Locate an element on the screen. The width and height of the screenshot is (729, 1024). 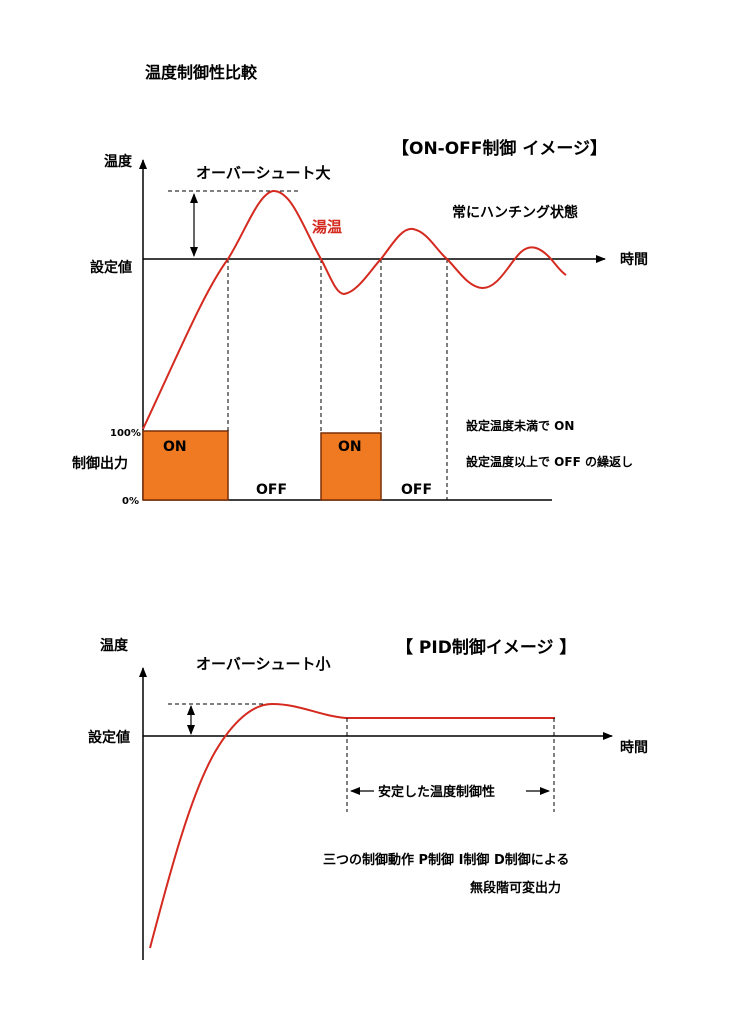
onoff-rule-on: 設定温度未満で ON is located at coordinates (520, 425).